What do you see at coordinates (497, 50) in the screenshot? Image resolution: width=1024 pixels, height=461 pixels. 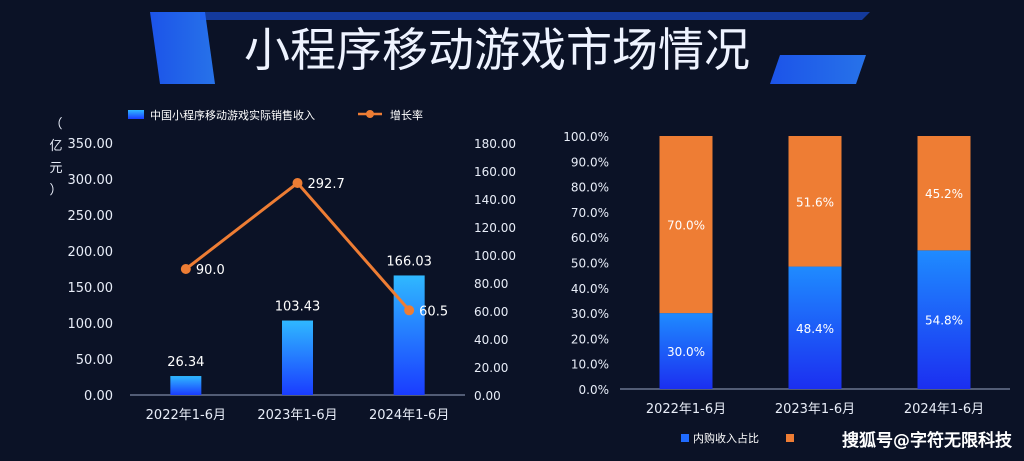 I see `page-title: 小程序移动游戏市场情况` at bounding box center [497, 50].